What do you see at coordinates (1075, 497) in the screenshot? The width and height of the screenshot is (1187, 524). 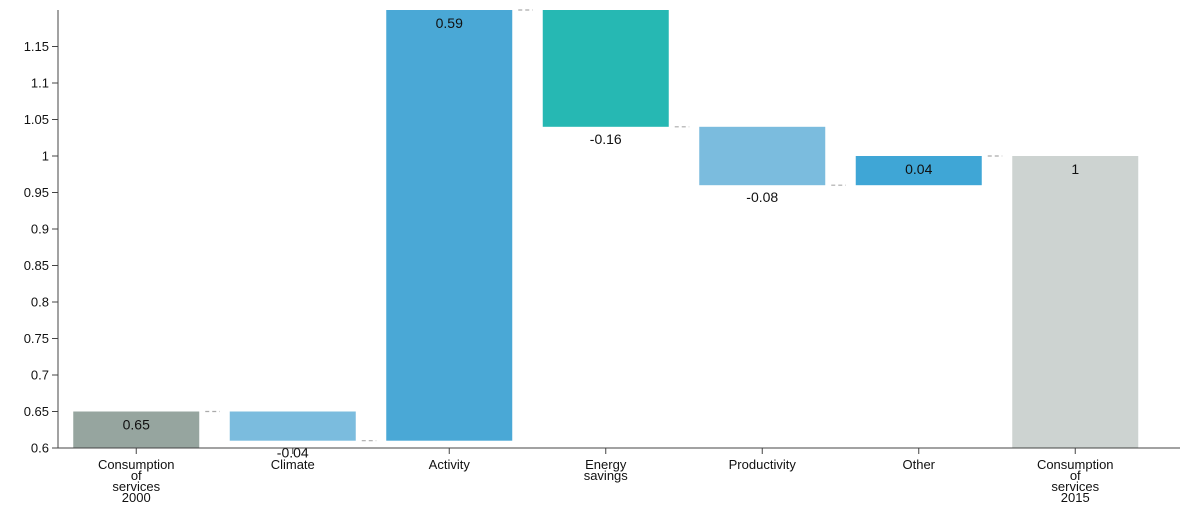 I see `x-category-line: 2015` at bounding box center [1075, 497].